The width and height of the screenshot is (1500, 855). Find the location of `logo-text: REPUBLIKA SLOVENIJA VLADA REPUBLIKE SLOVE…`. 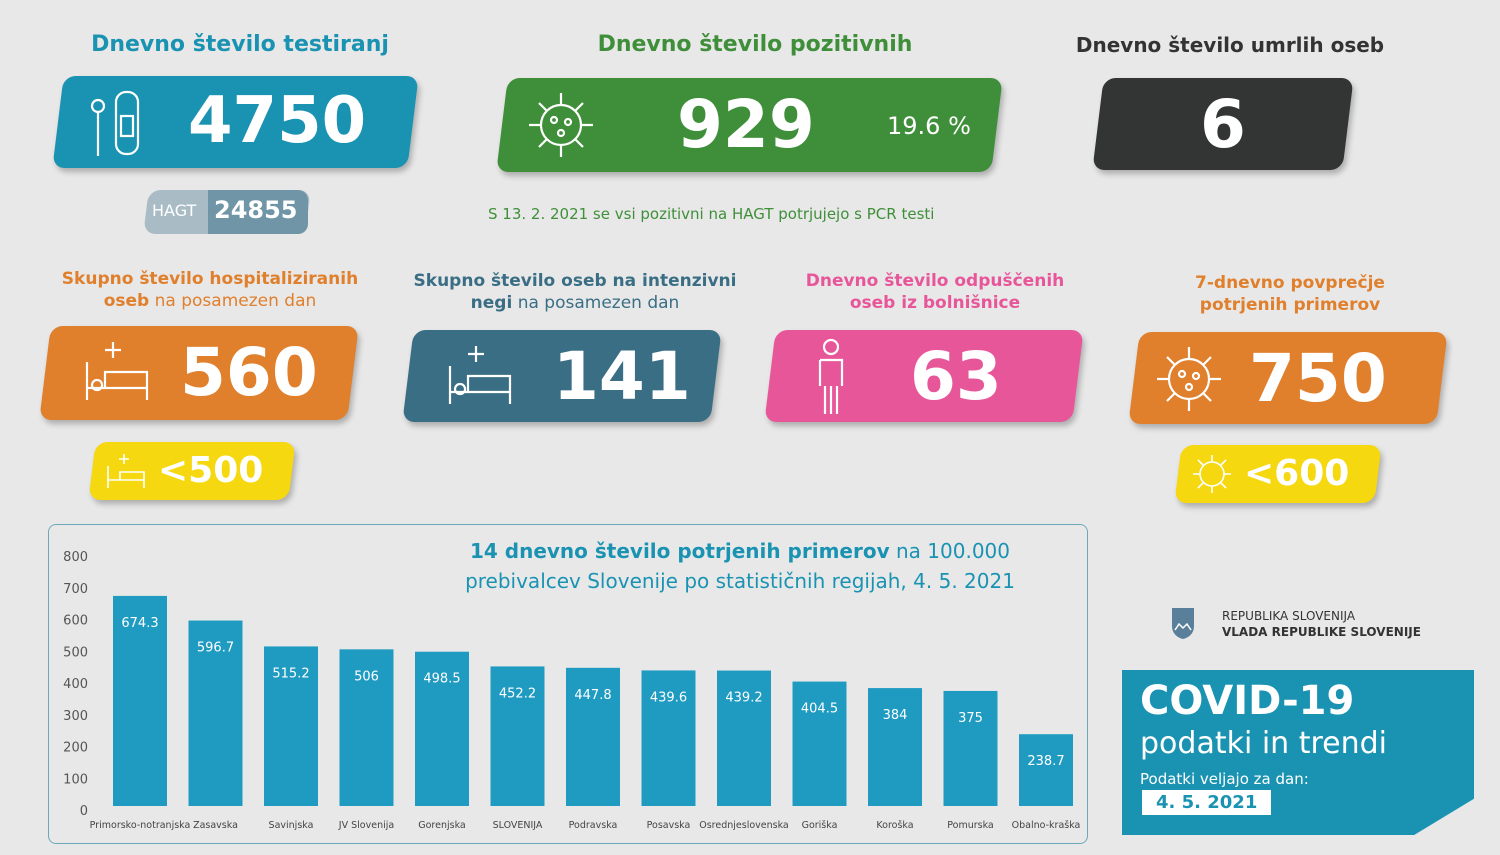

logo-text: REPUBLIKA SLOVENIJA VLADA REPUBLIKE SLOVE… is located at coordinates (1321, 624).